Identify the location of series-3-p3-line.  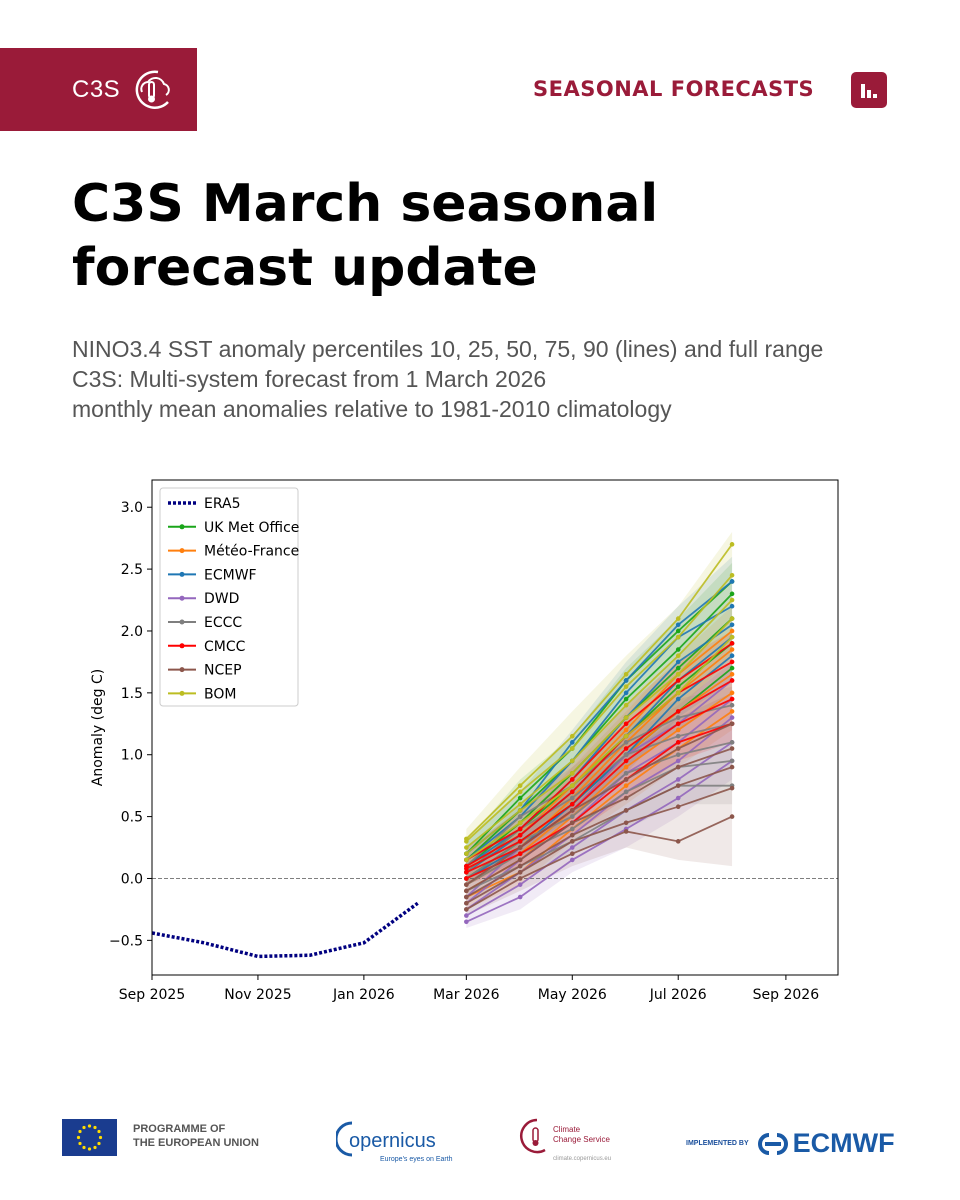
(599, 801).